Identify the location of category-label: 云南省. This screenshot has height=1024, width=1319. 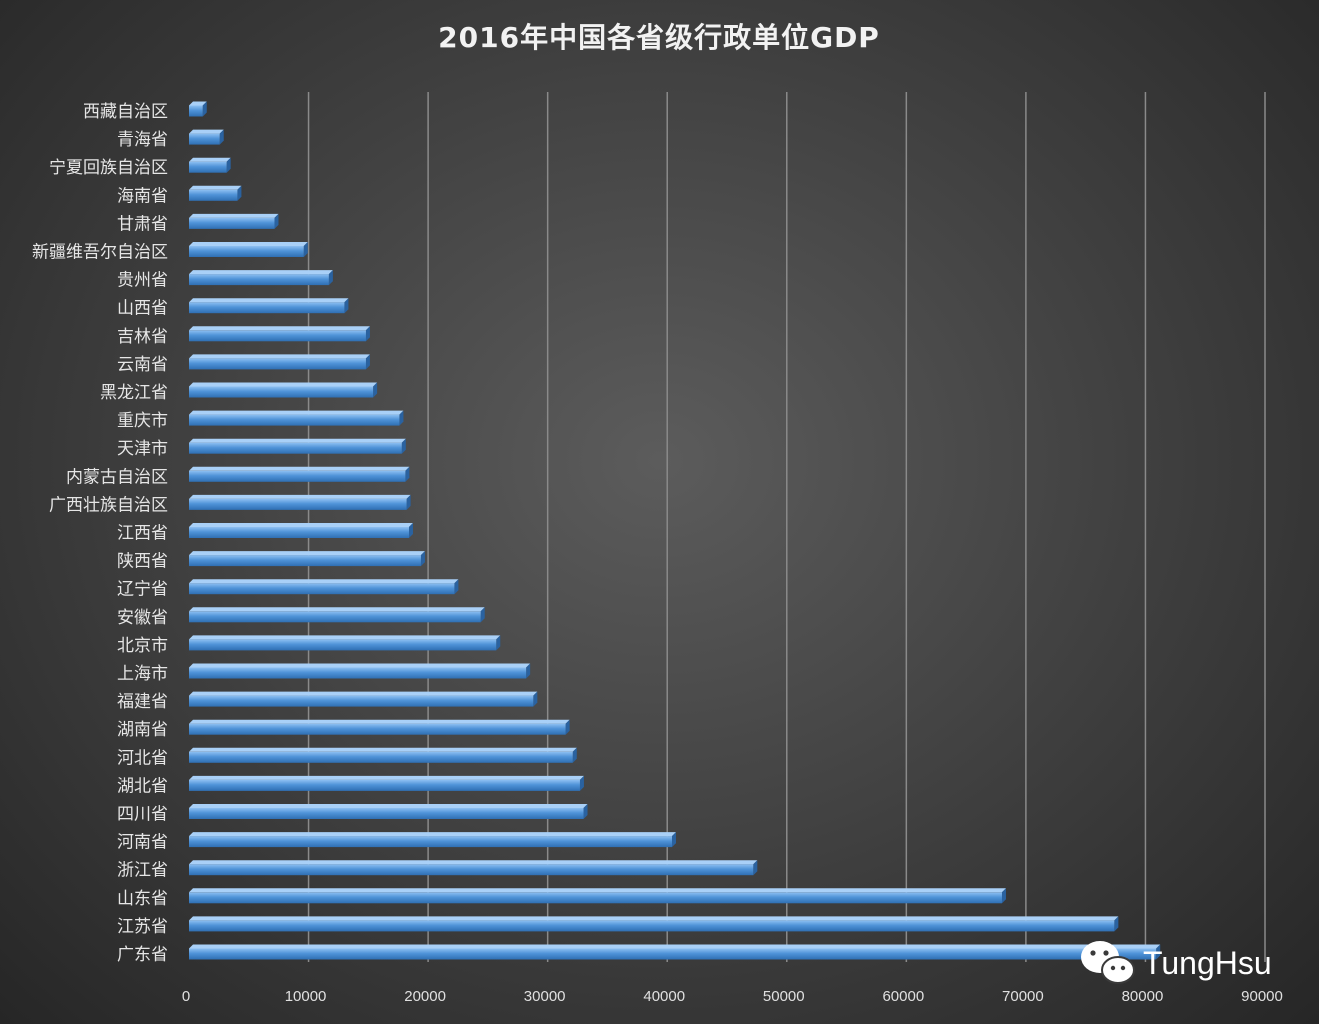
(142, 365).